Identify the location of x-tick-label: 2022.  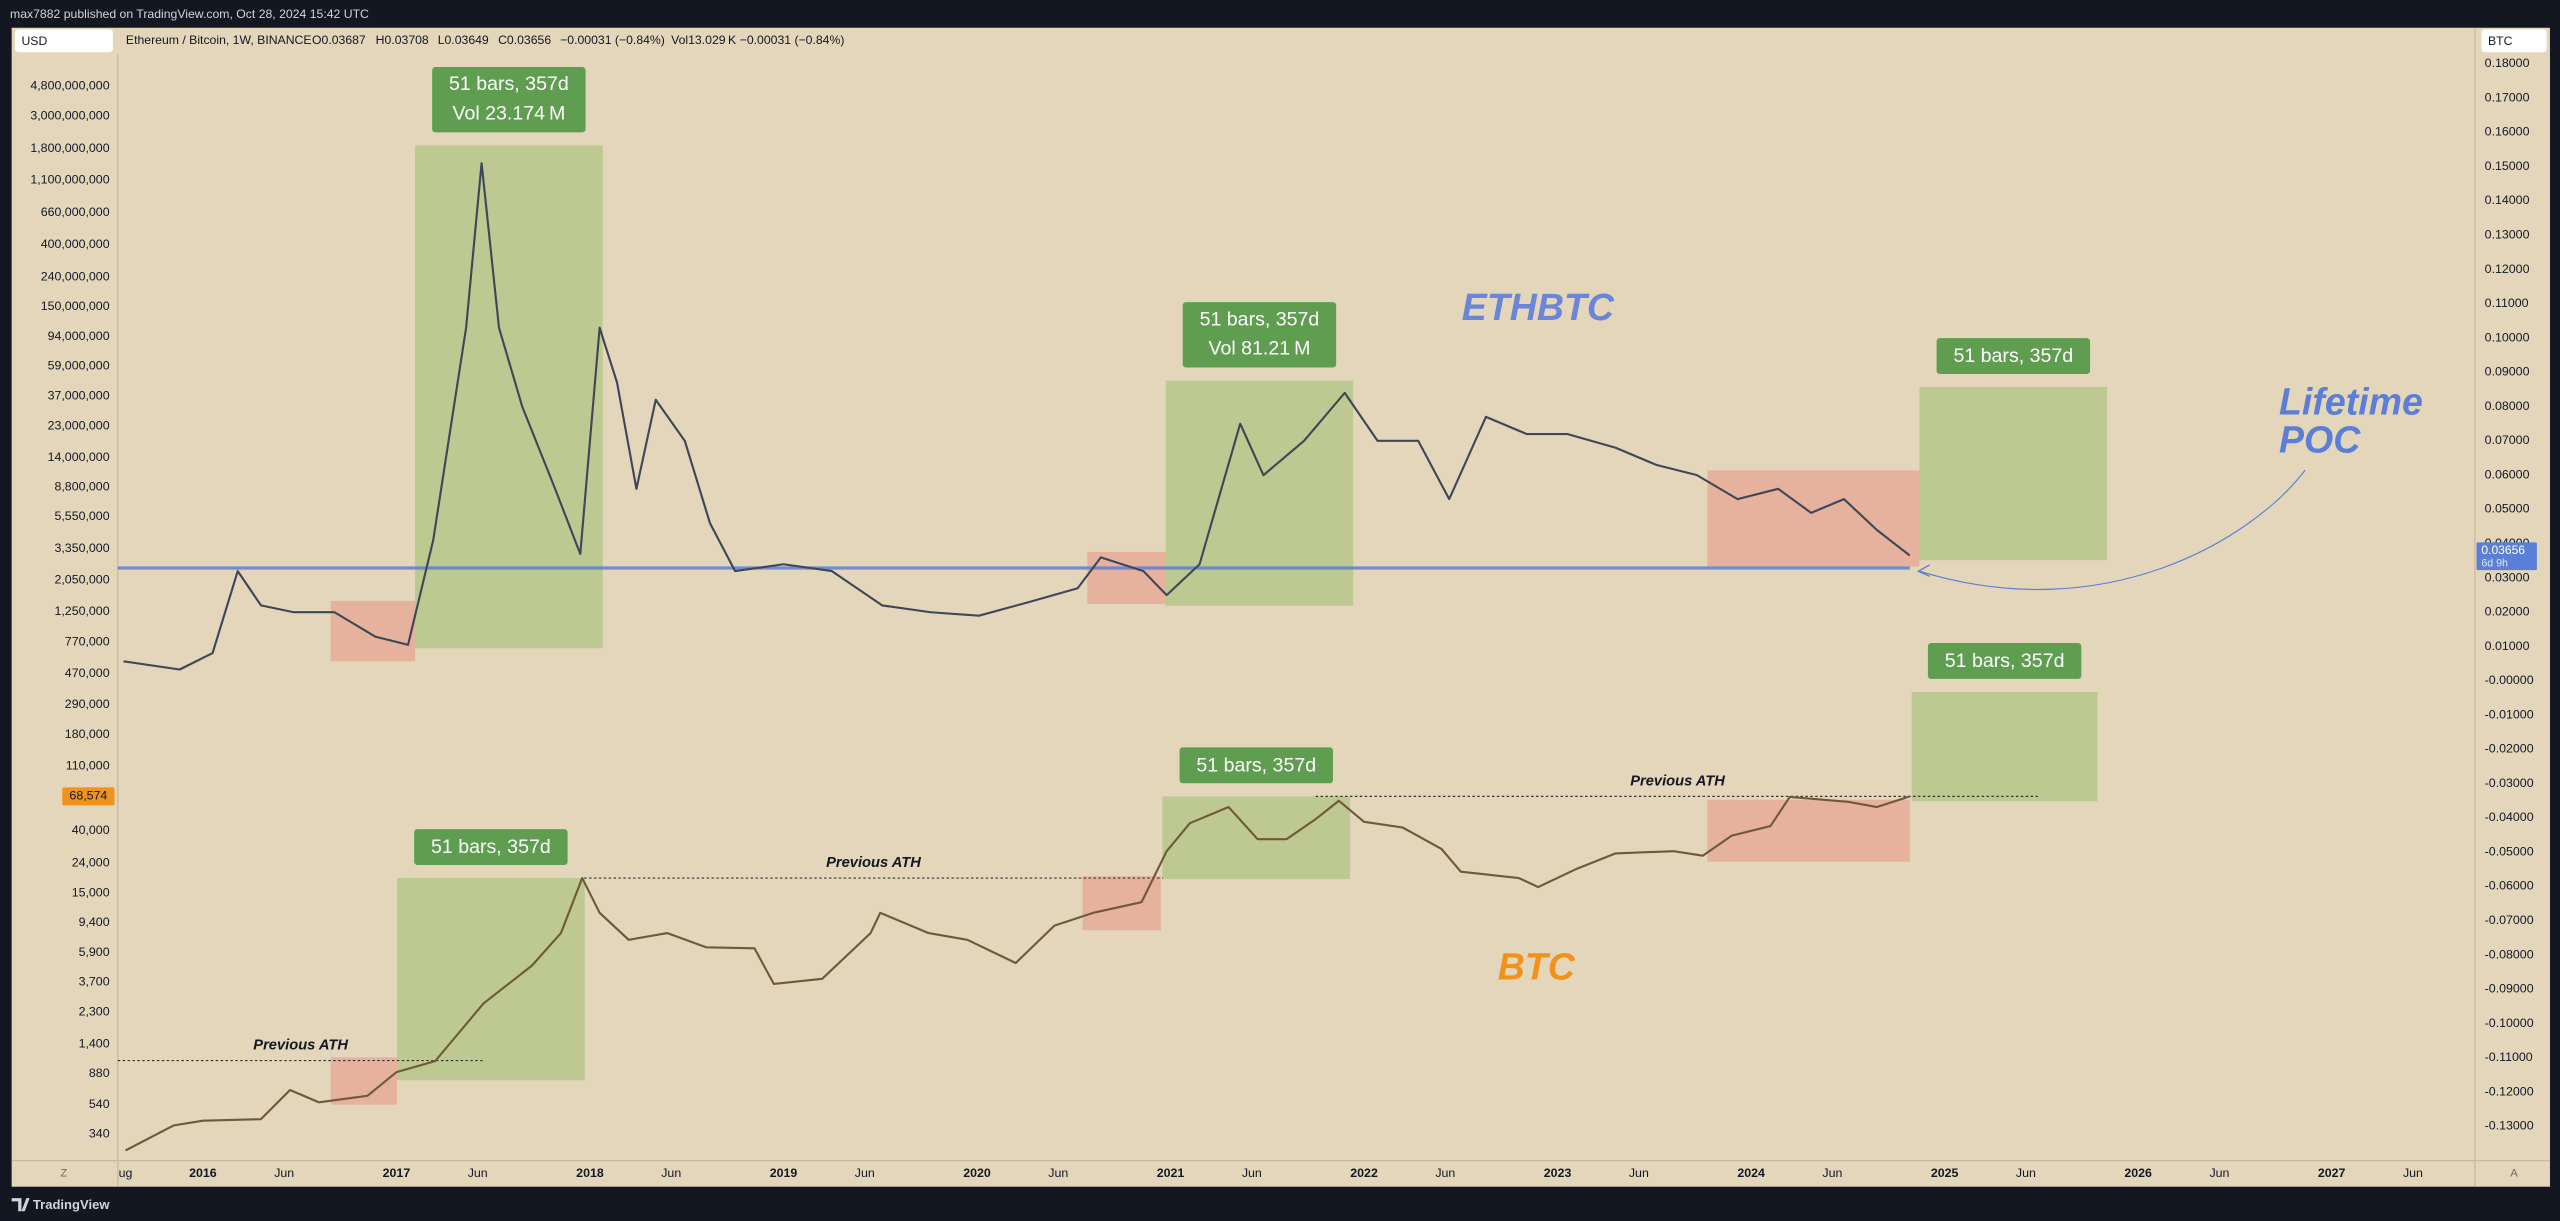
(1364, 1173).